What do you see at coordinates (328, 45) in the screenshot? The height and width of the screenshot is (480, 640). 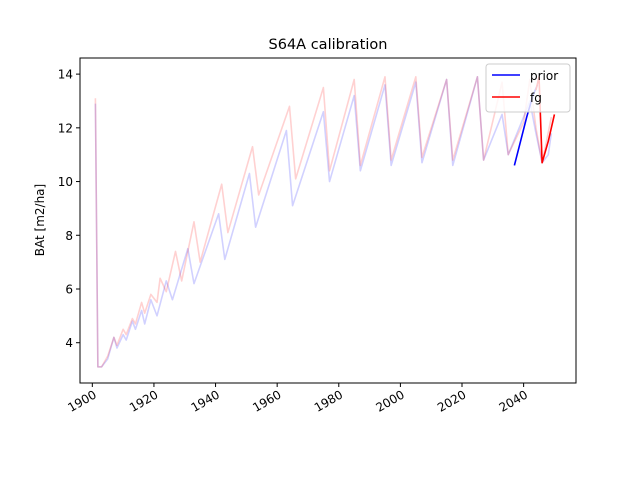 I see `chart-title: S64A calibration` at bounding box center [328, 45].